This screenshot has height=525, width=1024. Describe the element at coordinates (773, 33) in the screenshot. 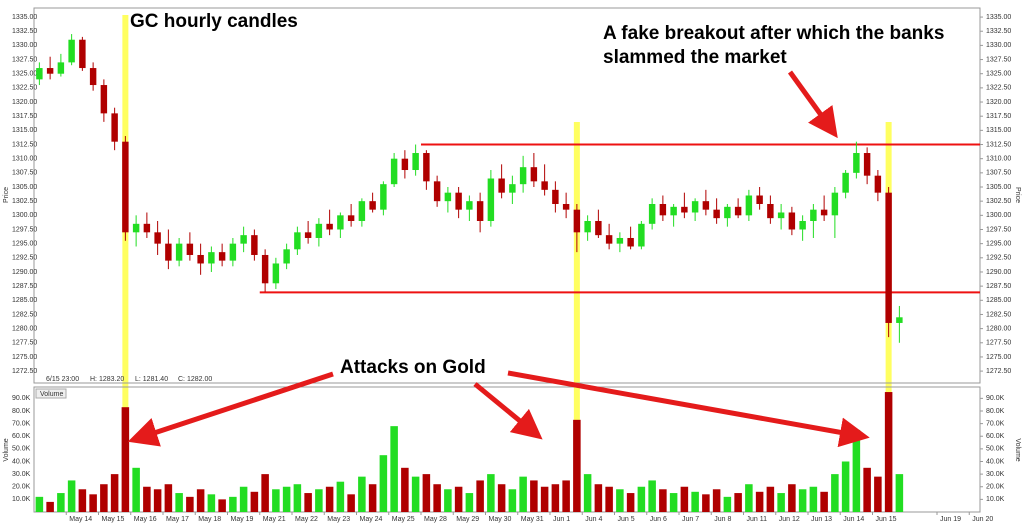

I see `annotation: A fake breakout after which the banks` at that location.